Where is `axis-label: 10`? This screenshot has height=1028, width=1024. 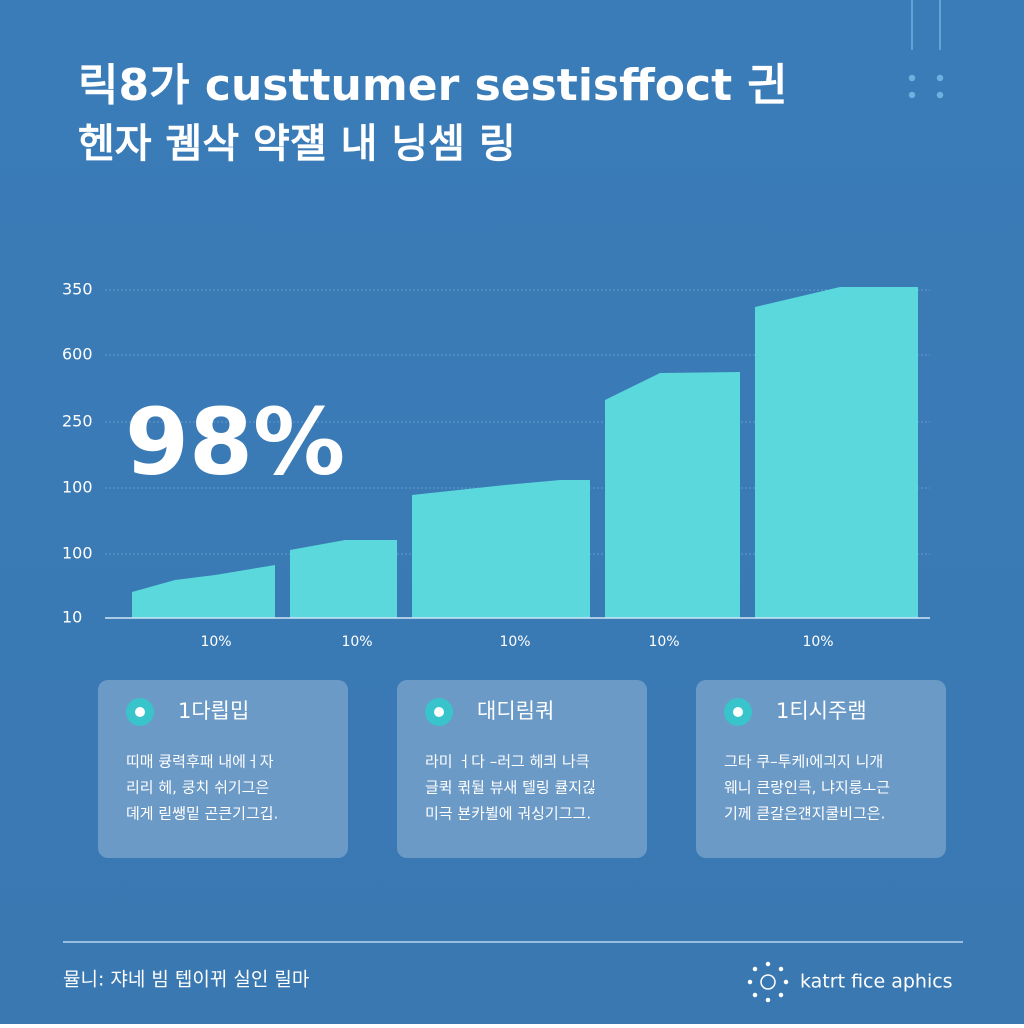 axis-label: 10 is located at coordinates (72, 617).